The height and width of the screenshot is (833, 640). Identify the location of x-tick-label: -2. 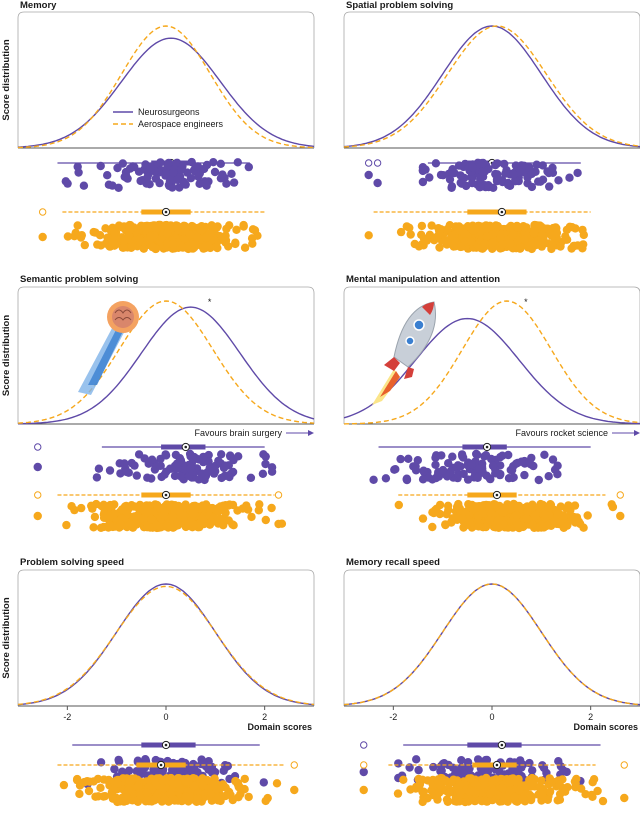
(393, 717).